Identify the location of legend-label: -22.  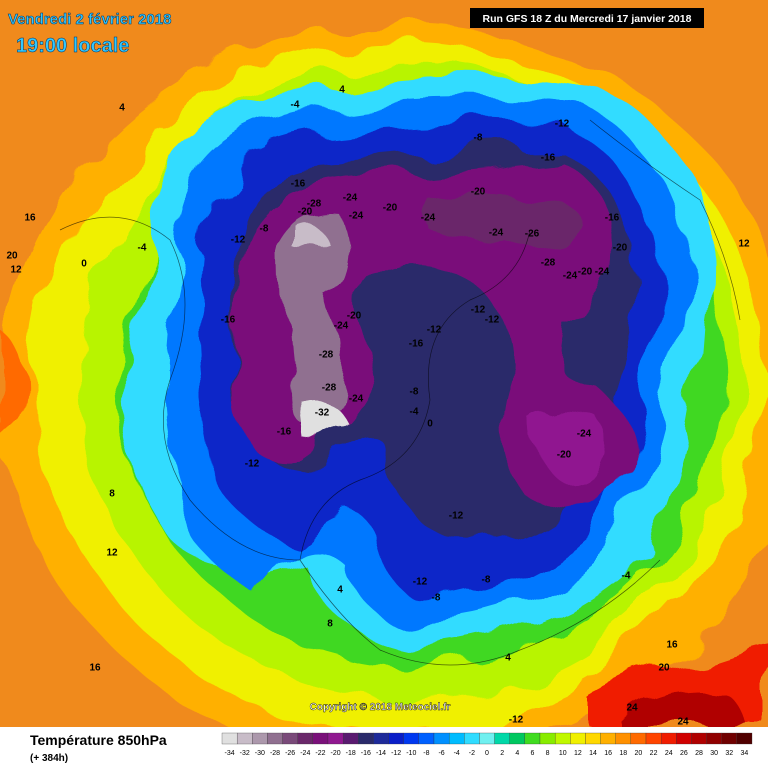
(320, 753).